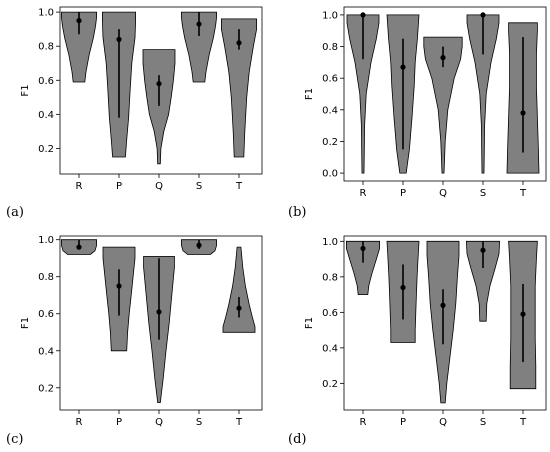 This screenshot has width=550, height=452. What do you see at coordinates (14, 439) in the screenshot?
I see `panel-label: (c)` at bounding box center [14, 439].